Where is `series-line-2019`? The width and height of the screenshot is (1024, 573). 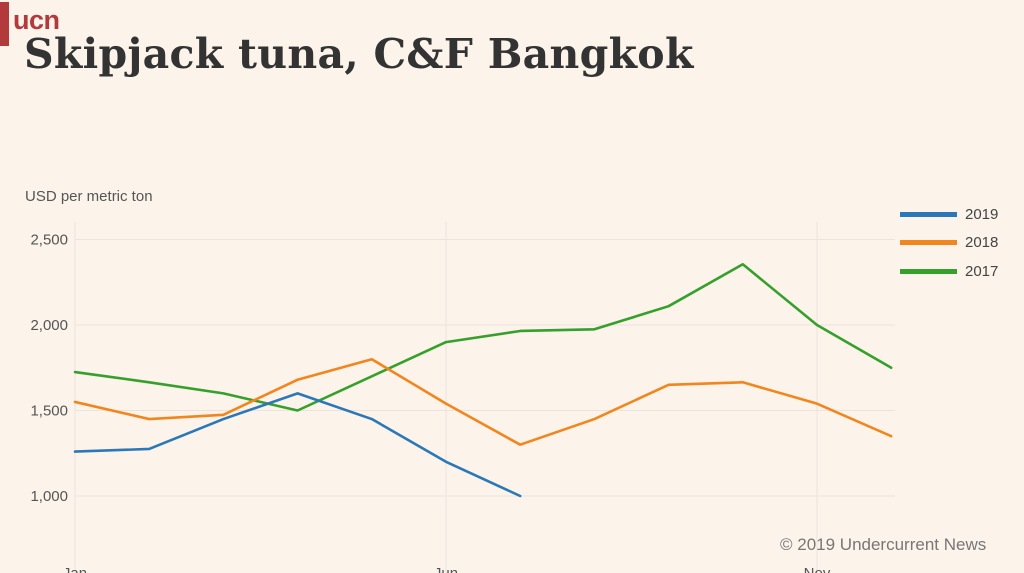 series-line-2019 is located at coordinates (297, 445).